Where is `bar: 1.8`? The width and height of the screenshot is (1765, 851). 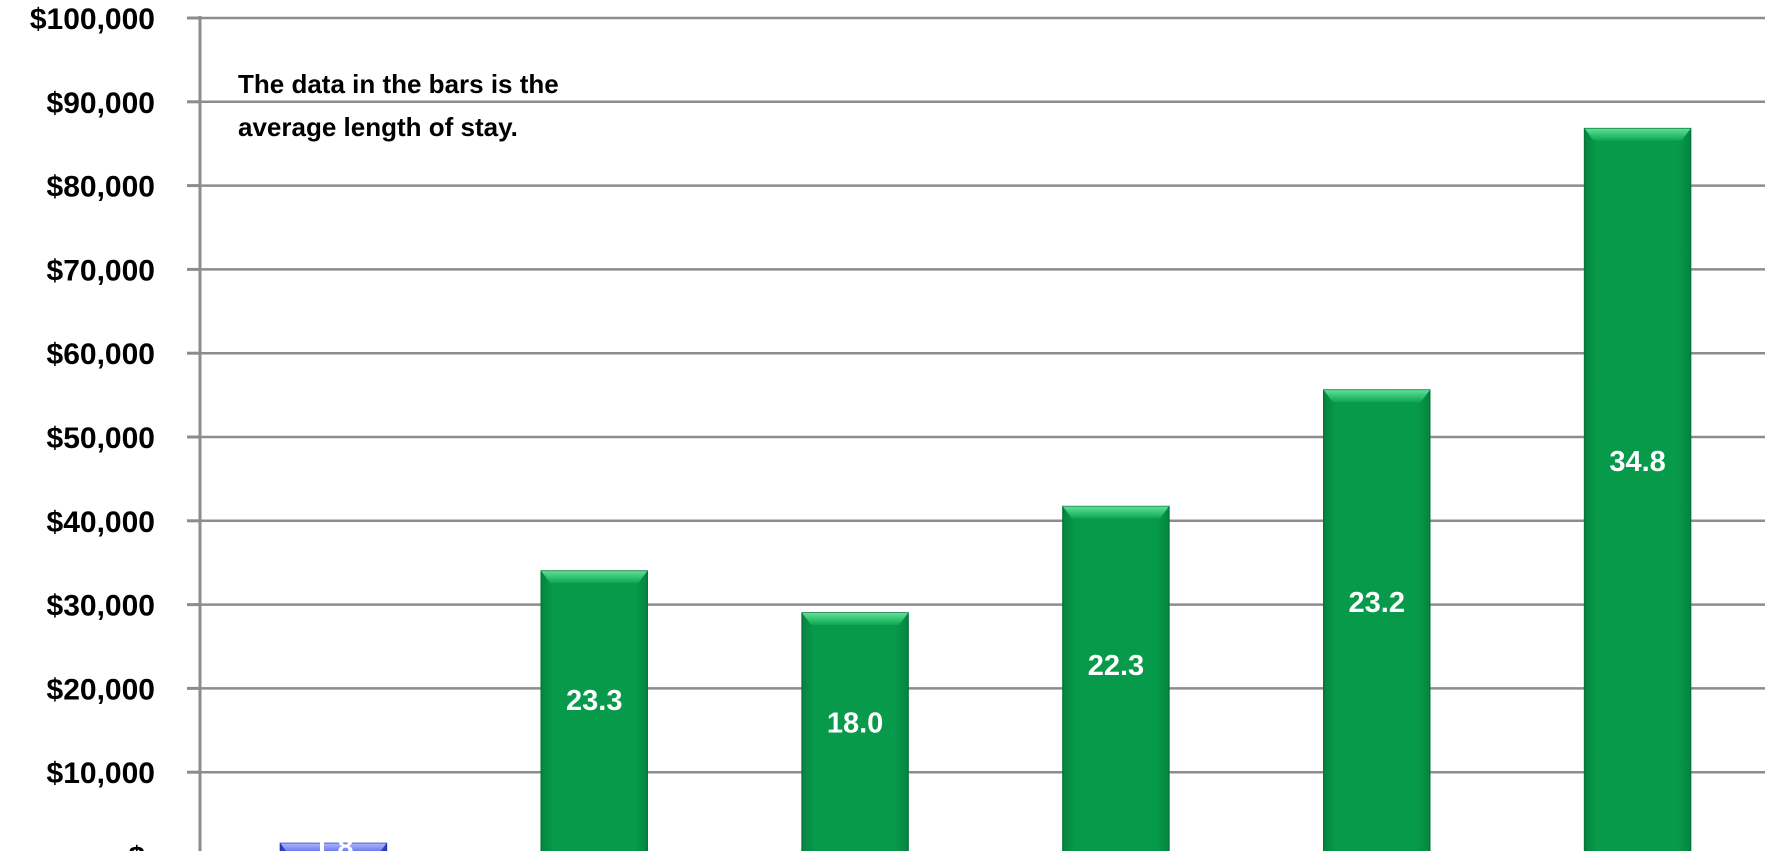 bar: 1.8 is located at coordinates (333, 841).